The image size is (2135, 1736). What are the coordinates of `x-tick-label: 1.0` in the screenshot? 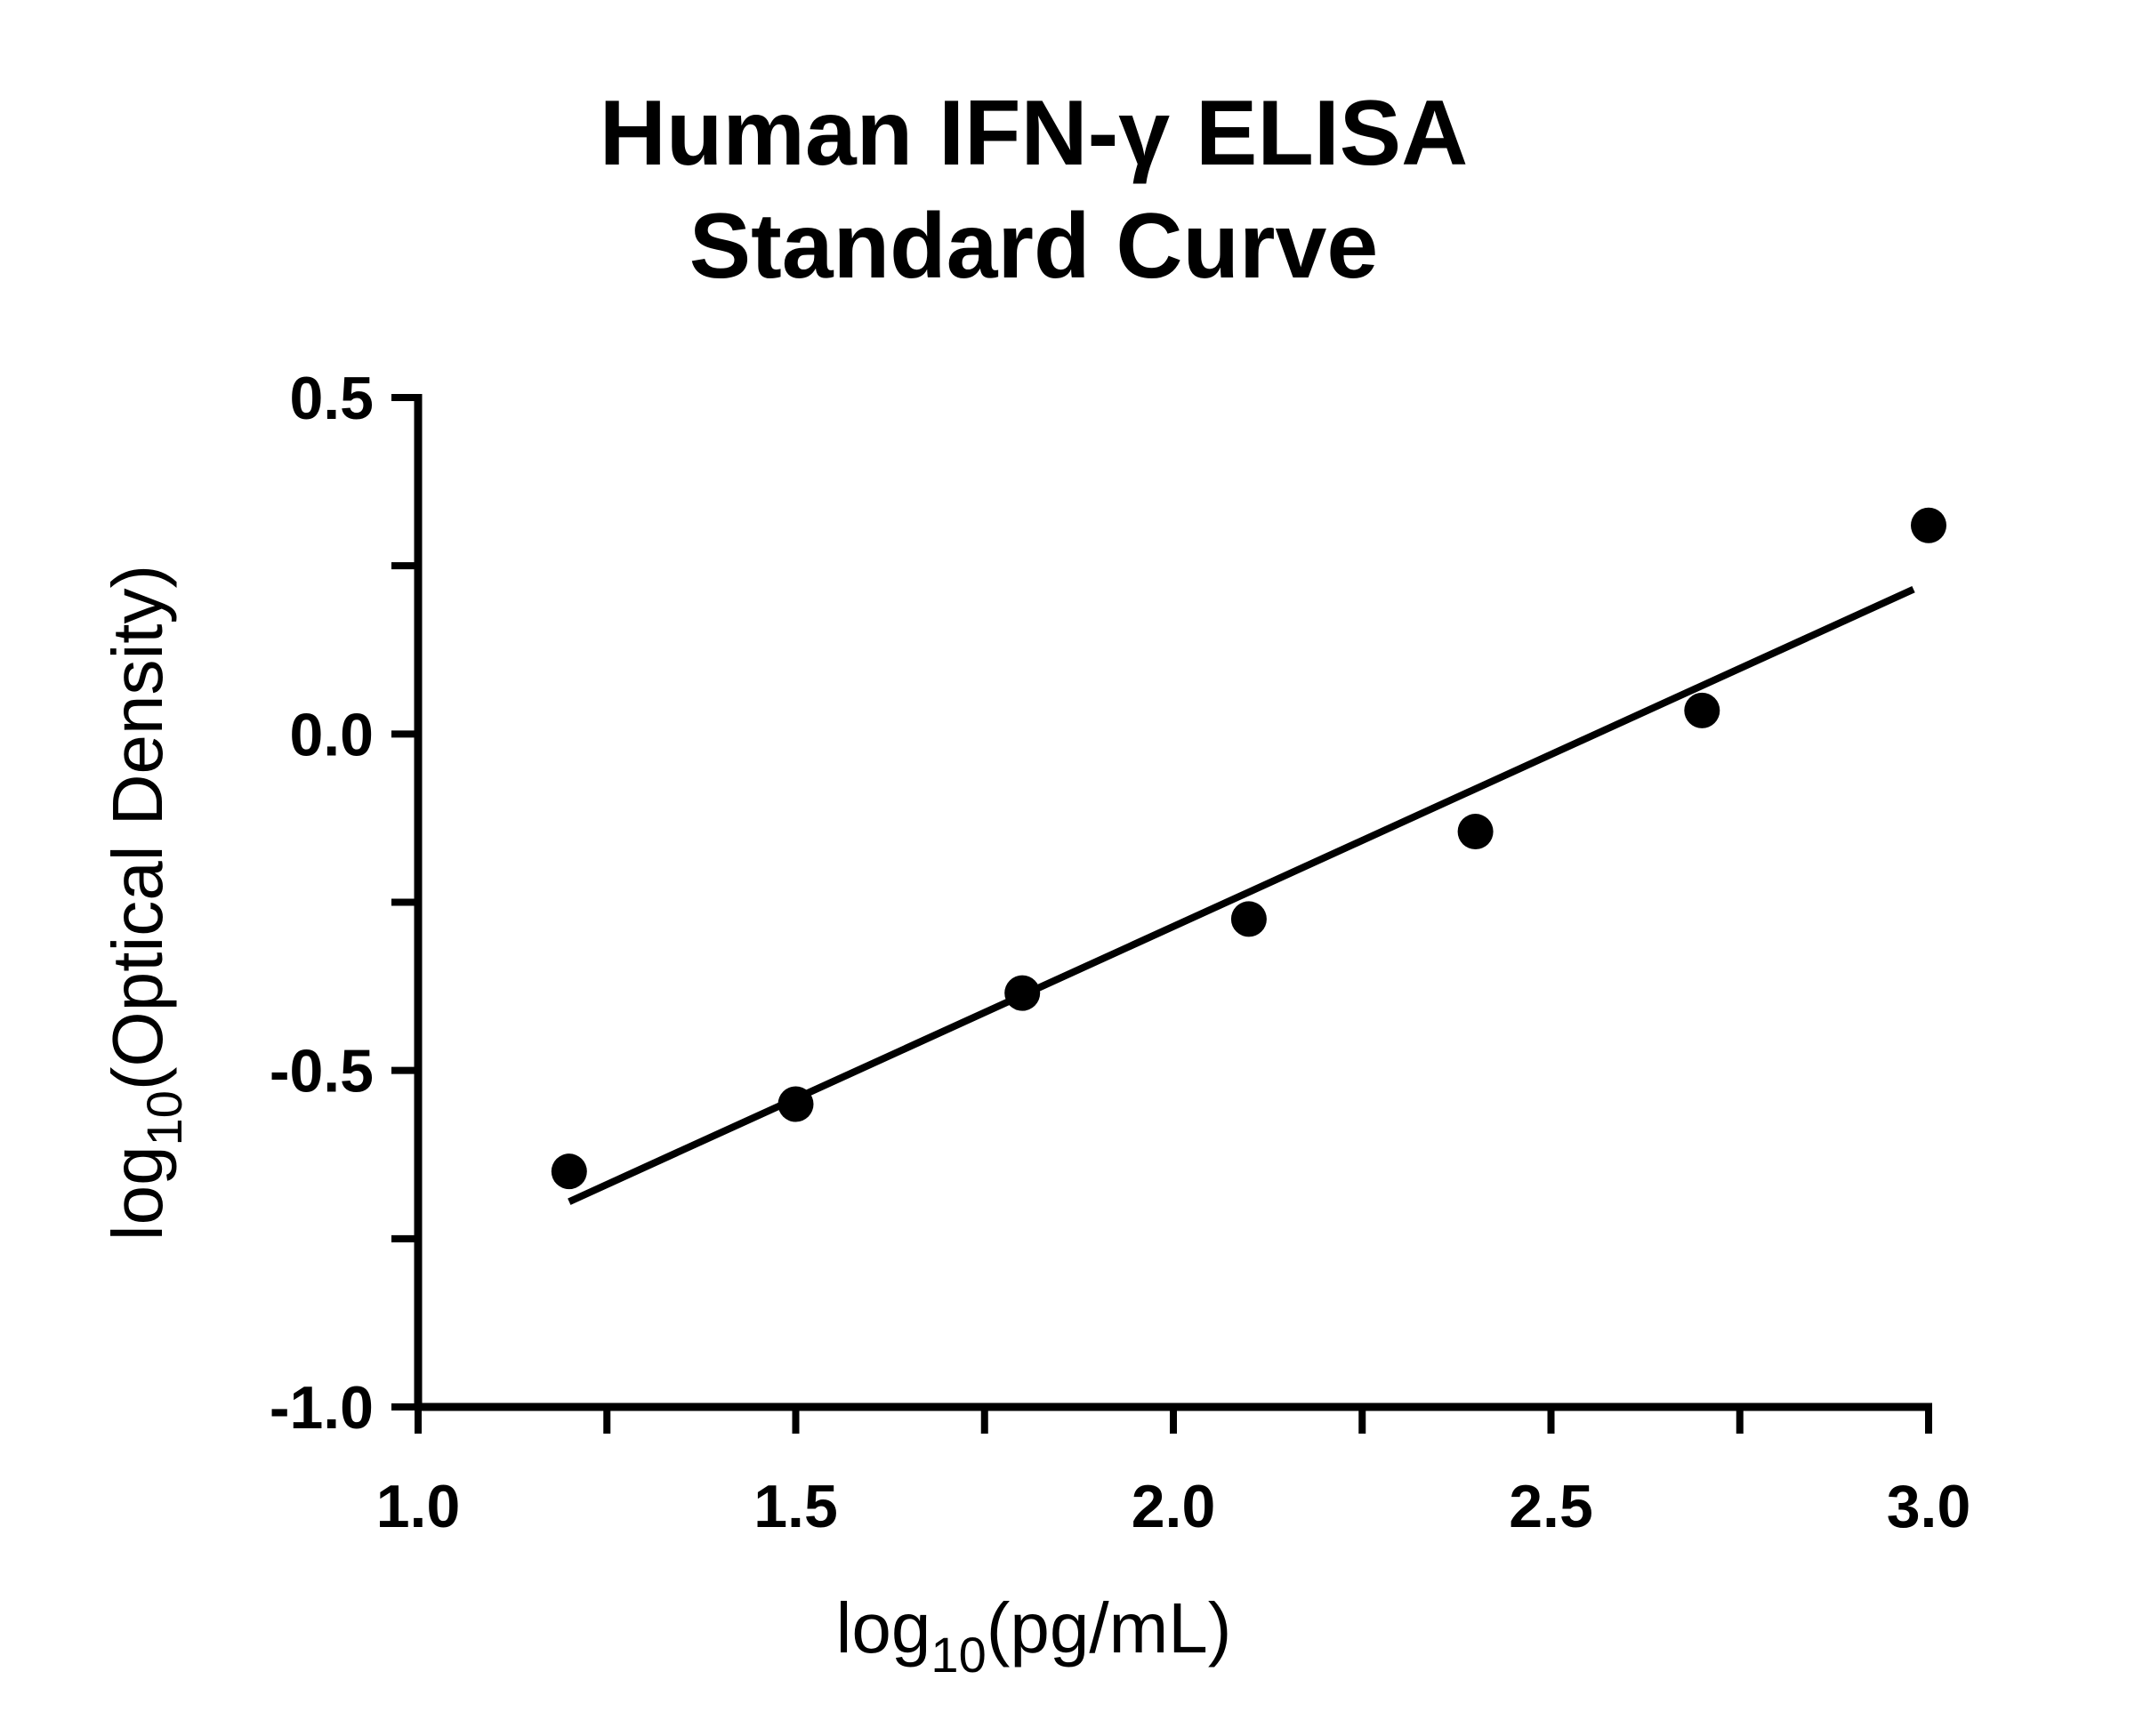 It's located at (418, 1507).